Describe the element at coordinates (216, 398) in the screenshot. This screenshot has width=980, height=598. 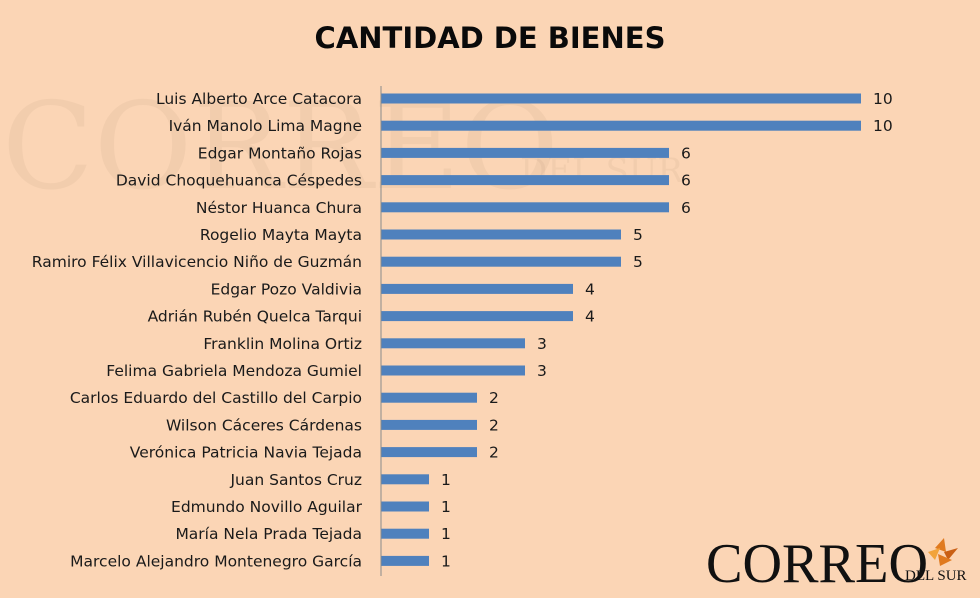
I see `category-label: Carlos Eduardo del Castillo del Carpio` at that location.